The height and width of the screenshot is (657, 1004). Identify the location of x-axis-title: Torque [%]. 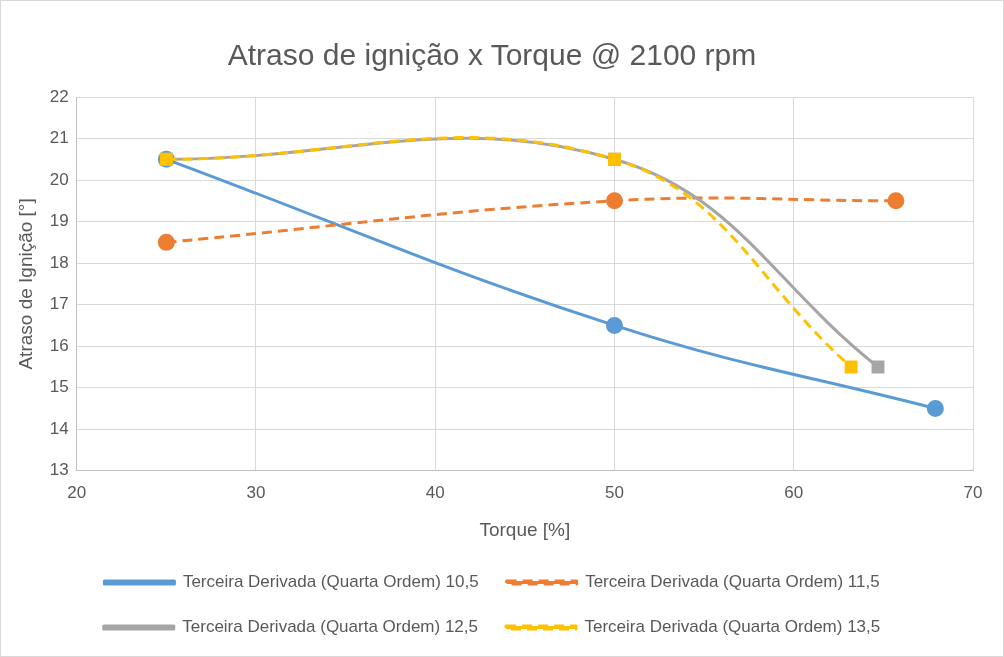
(525, 529).